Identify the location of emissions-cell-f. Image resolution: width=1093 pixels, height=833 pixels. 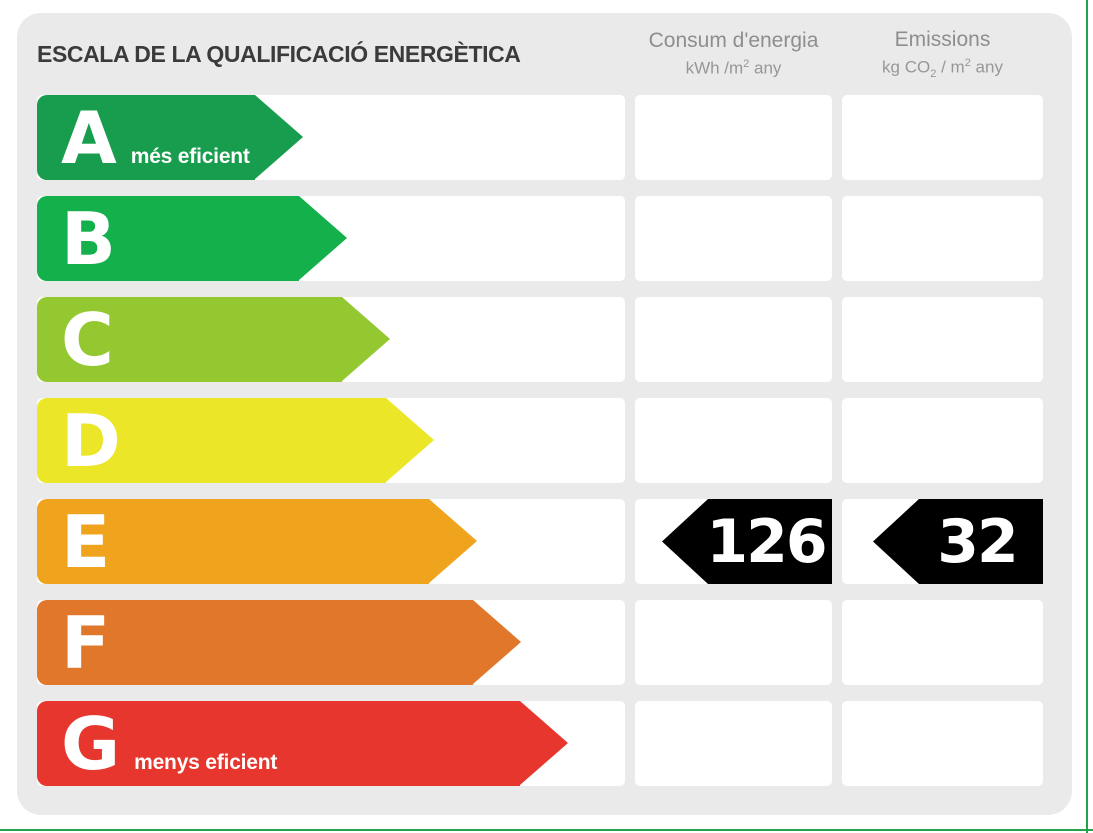
(942, 642).